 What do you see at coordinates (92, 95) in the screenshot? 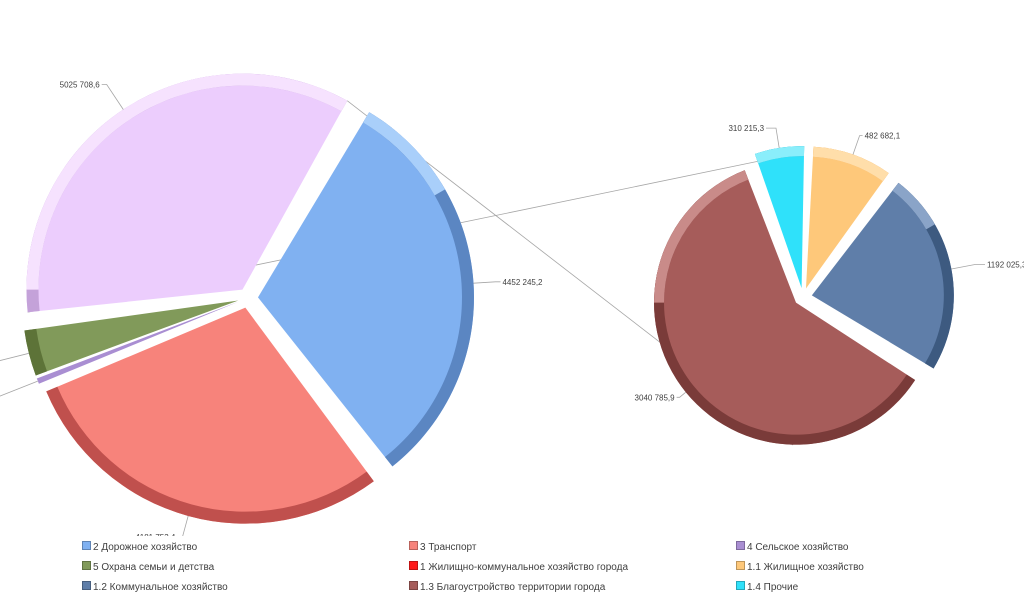
I see `main-data-label-1-жилищно-коммунальное-хозяйство-города: 5025 708,6` at bounding box center [92, 95].